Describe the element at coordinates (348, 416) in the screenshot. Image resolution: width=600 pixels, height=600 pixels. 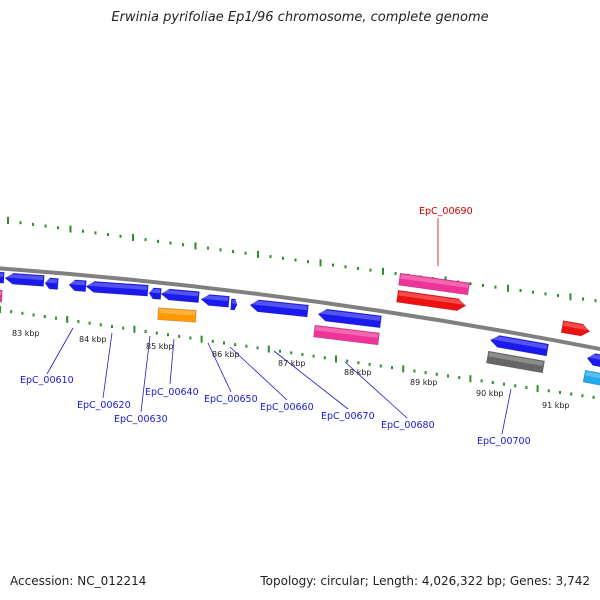
I see `gene-label-epc-00670: EpC_00670` at that location.